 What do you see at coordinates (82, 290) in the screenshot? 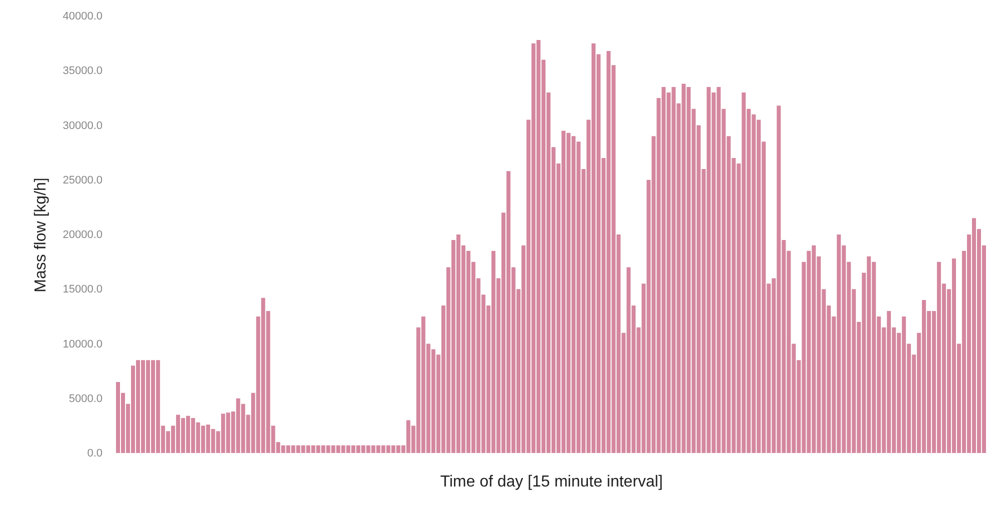
I see `y-tick-label: 15000.0` at bounding box center [82, 290].